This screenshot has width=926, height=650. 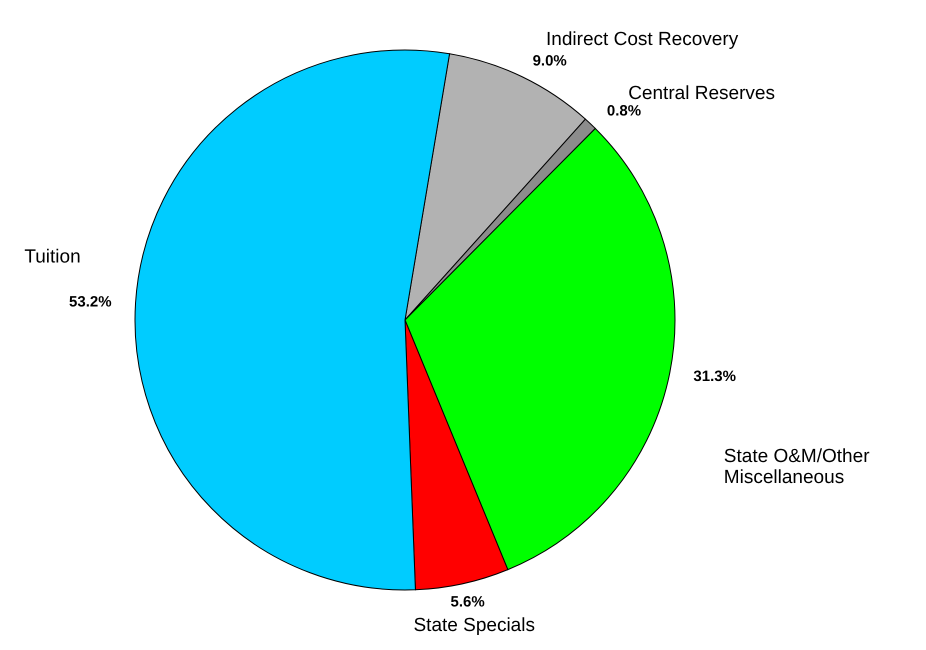 What do you see at coordinates (642, 39) in the screenshot?
I see `slice-label: Indirect Cost Recovery` at bounding box center [642, 39].